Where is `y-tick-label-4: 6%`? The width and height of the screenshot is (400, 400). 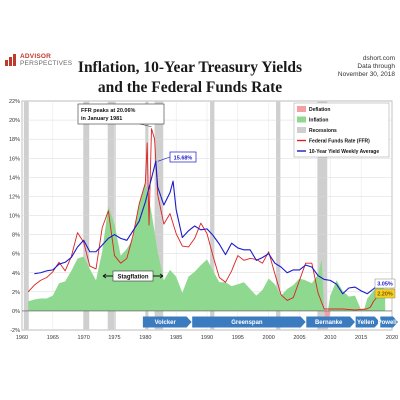 y-tick-label-4: 6% is located at coordinates (16, 255).